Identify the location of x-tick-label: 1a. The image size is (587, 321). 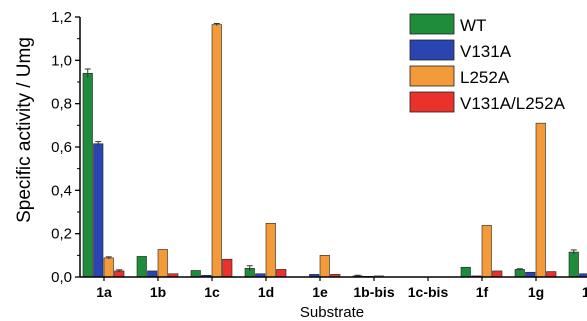
(104, 292).